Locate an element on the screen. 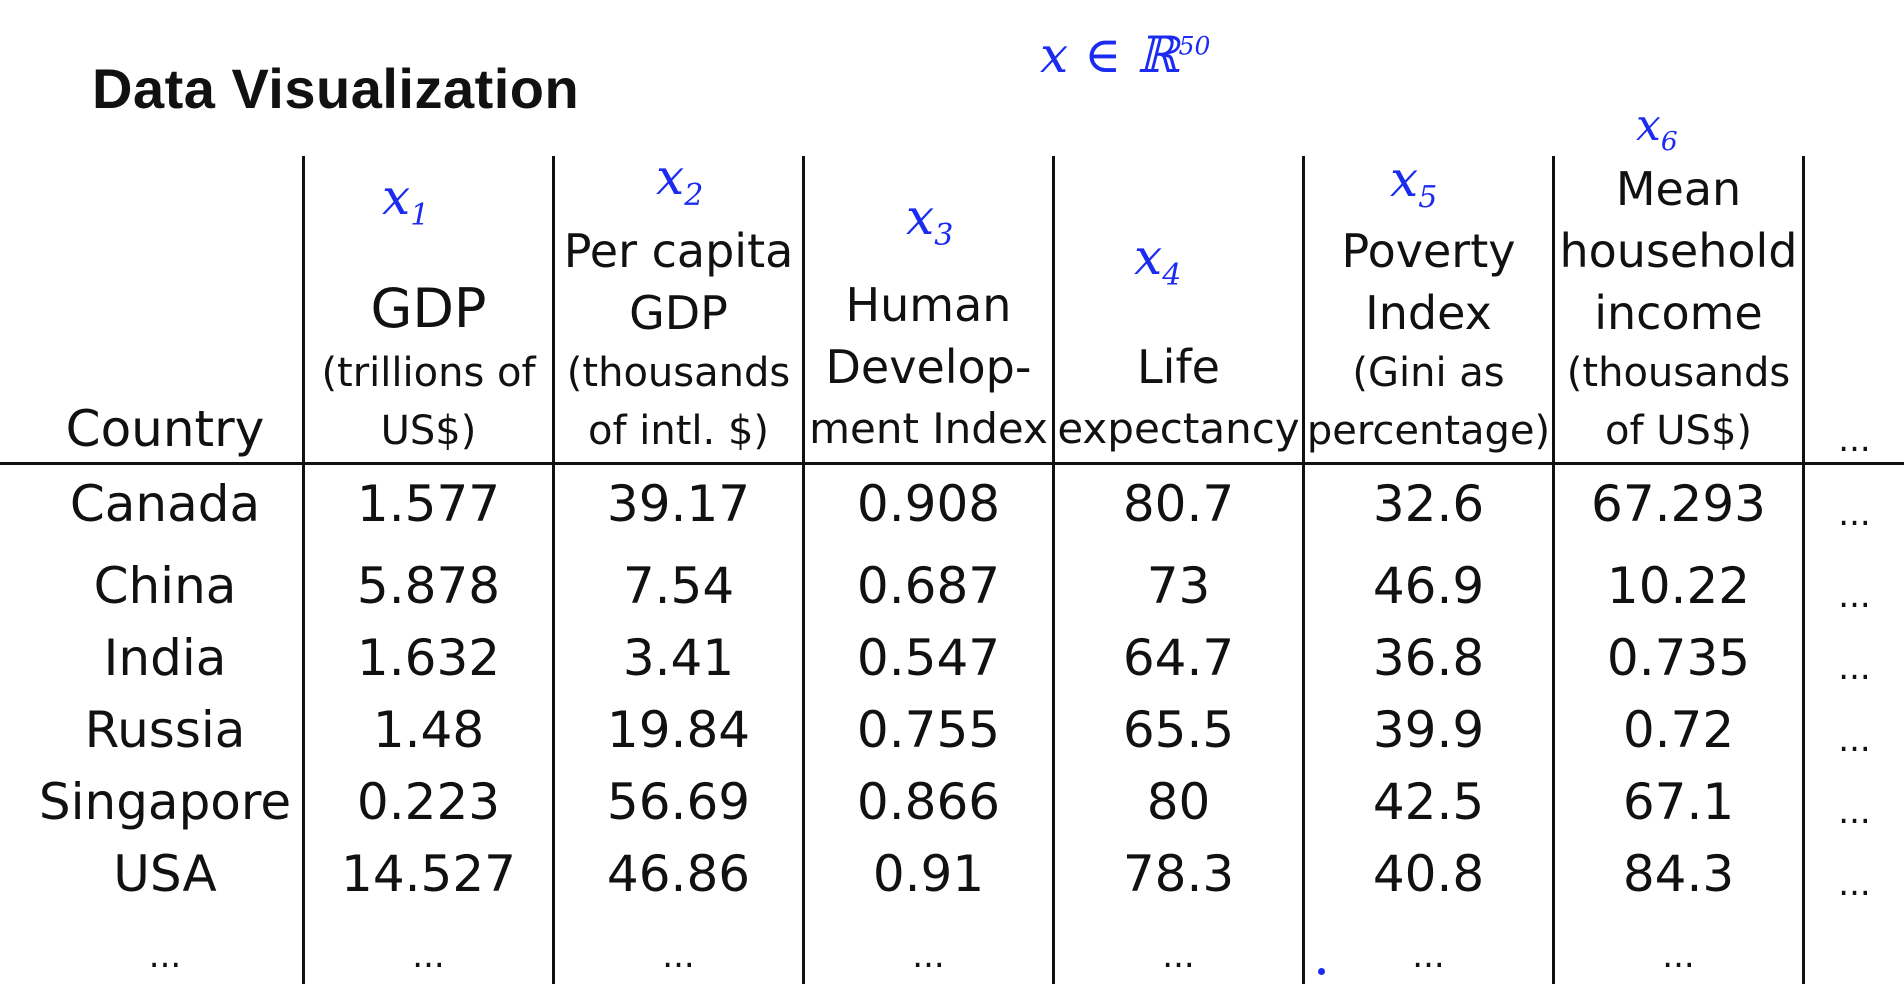 The image size is (1904, 1006). header-country-label: Country is located at coordinates (165, 429).